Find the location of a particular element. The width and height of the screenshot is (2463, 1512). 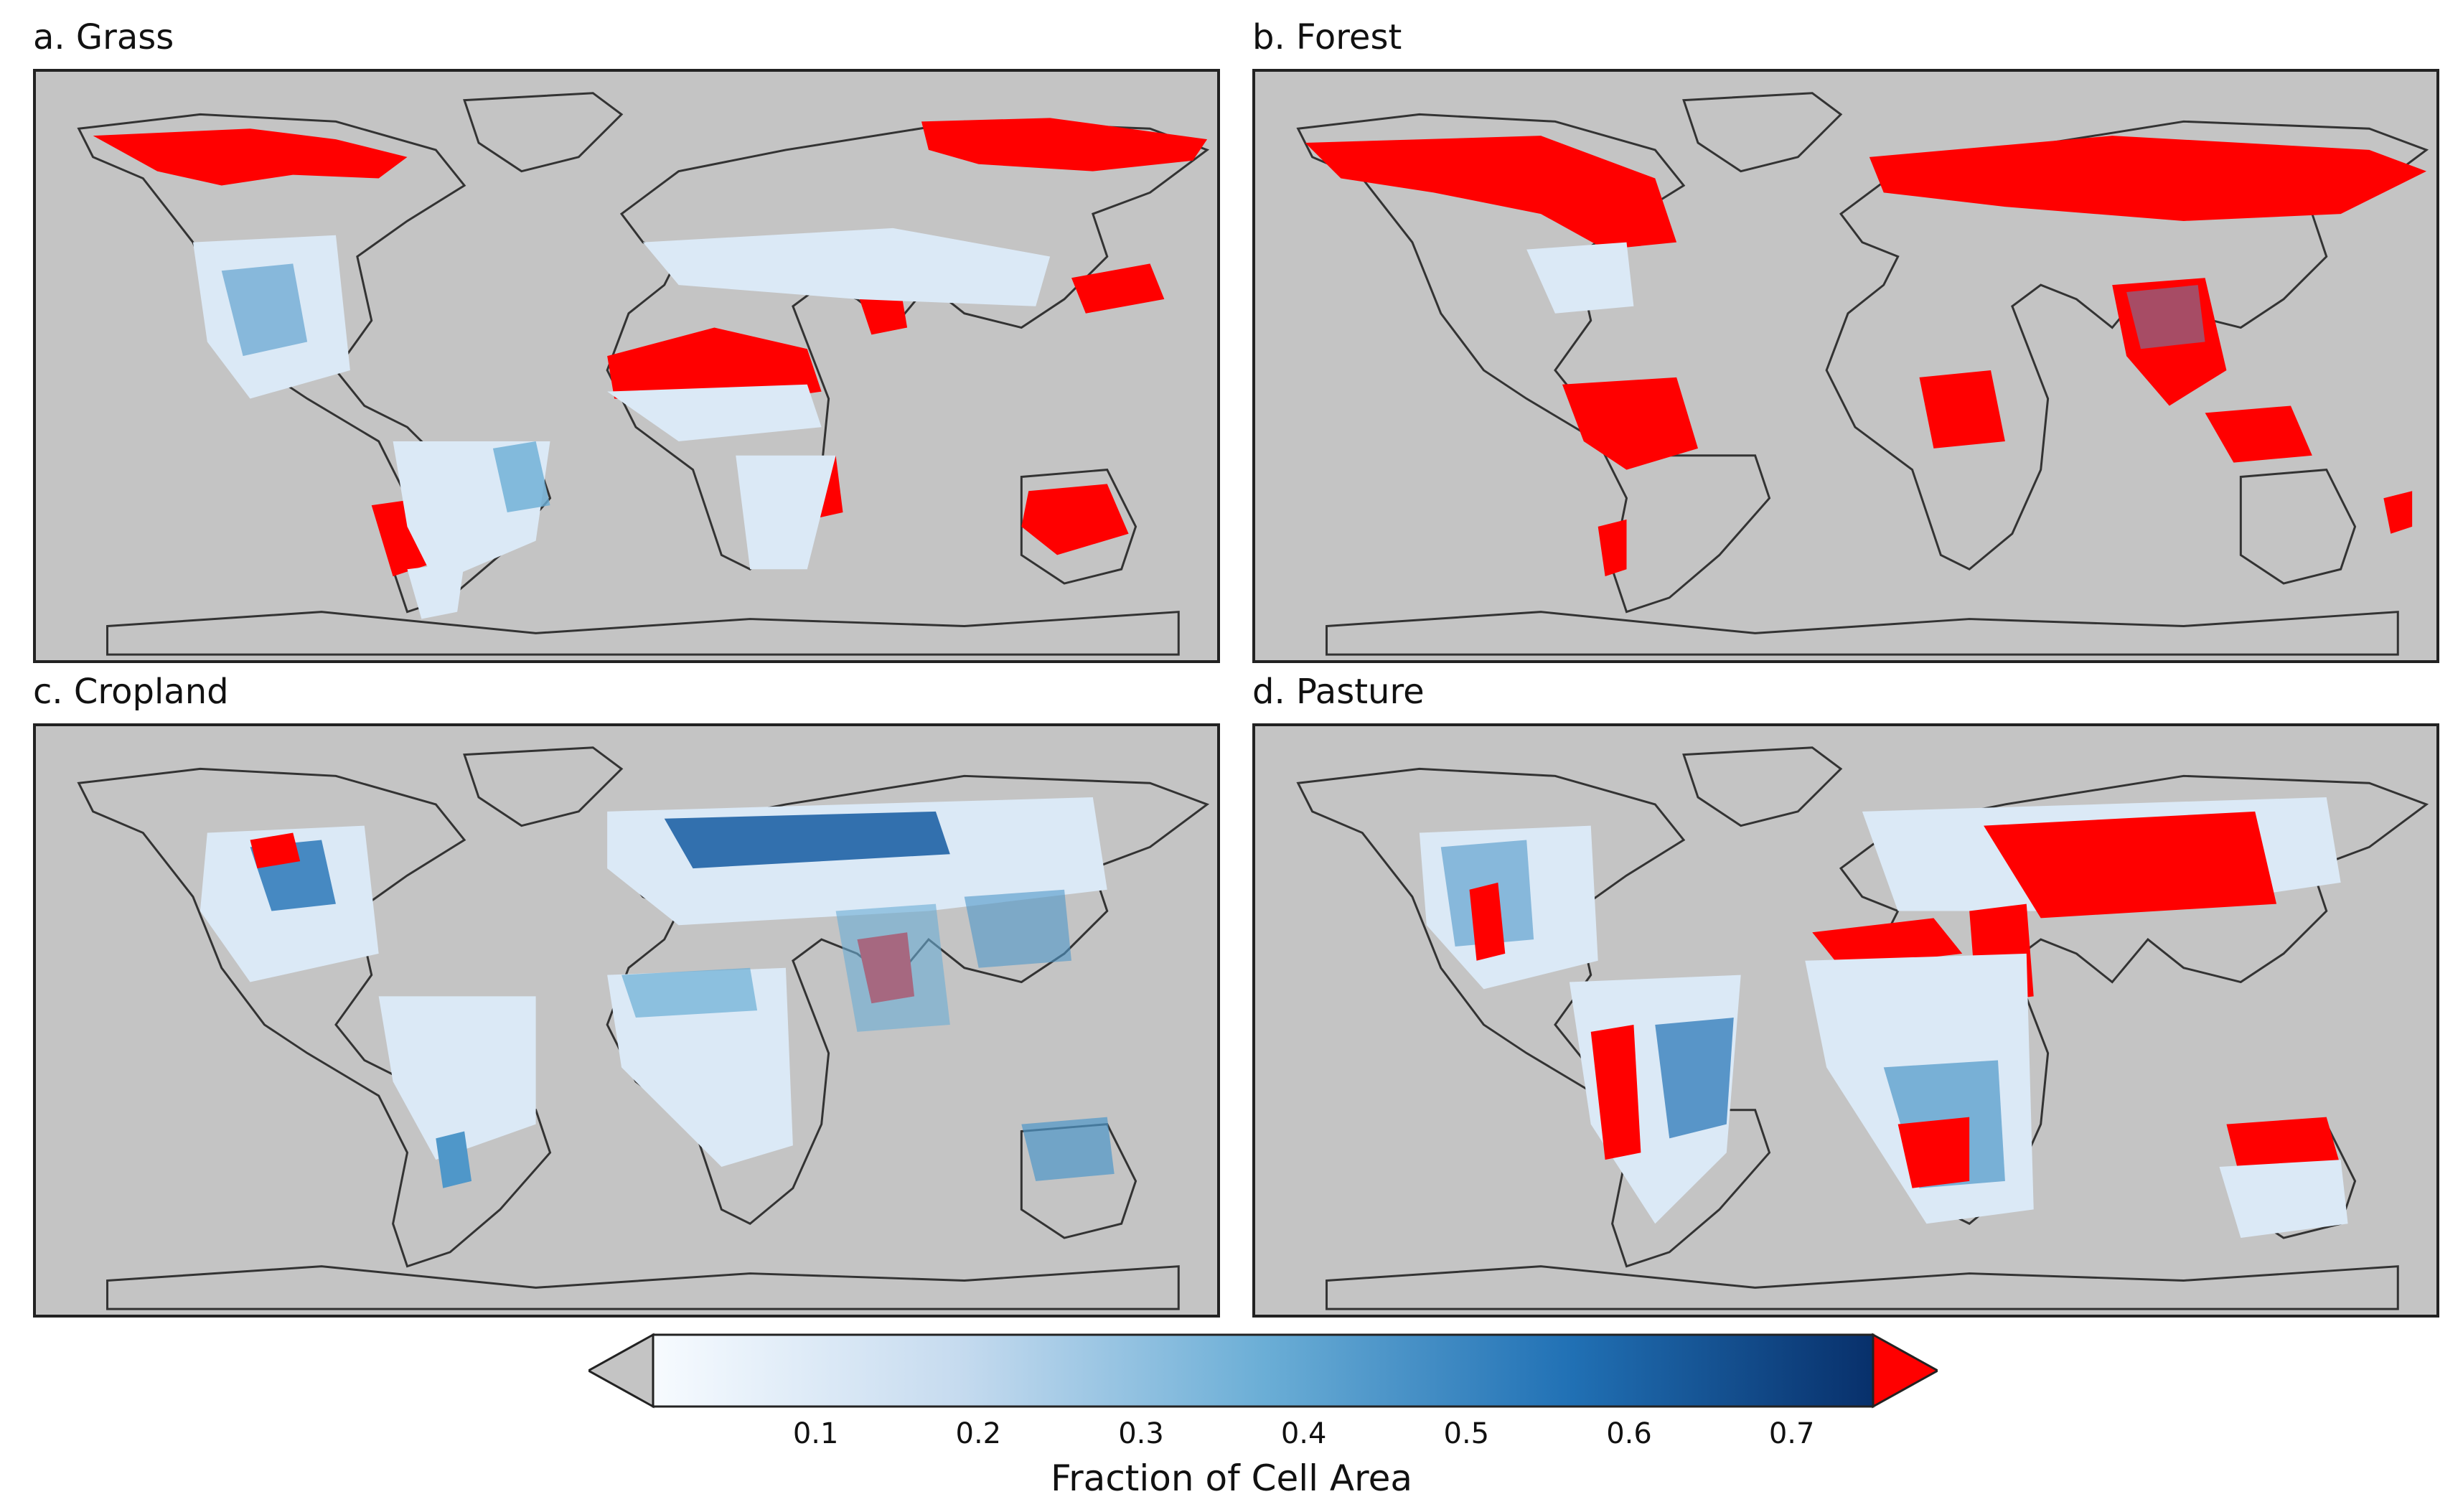

panel-title-grass: a. Grass is located at coordinates (103, 37).